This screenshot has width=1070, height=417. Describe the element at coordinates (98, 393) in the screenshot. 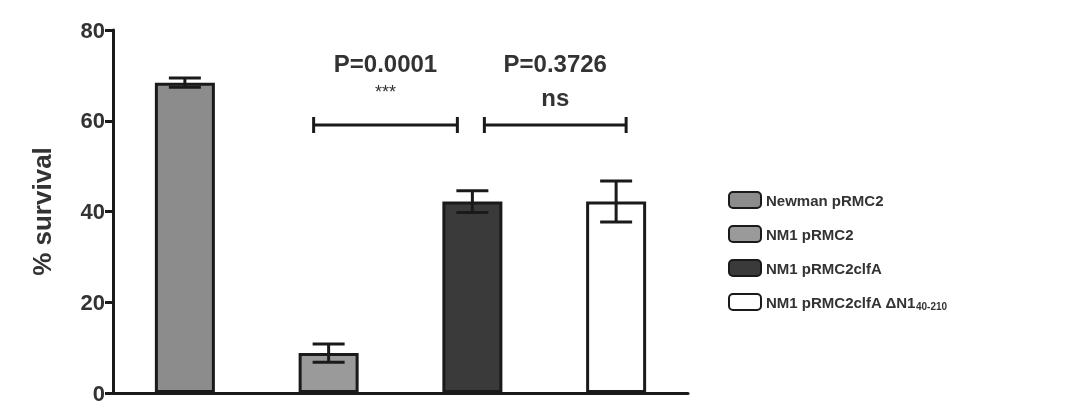

I see `y-tick-label: 0` at that location.